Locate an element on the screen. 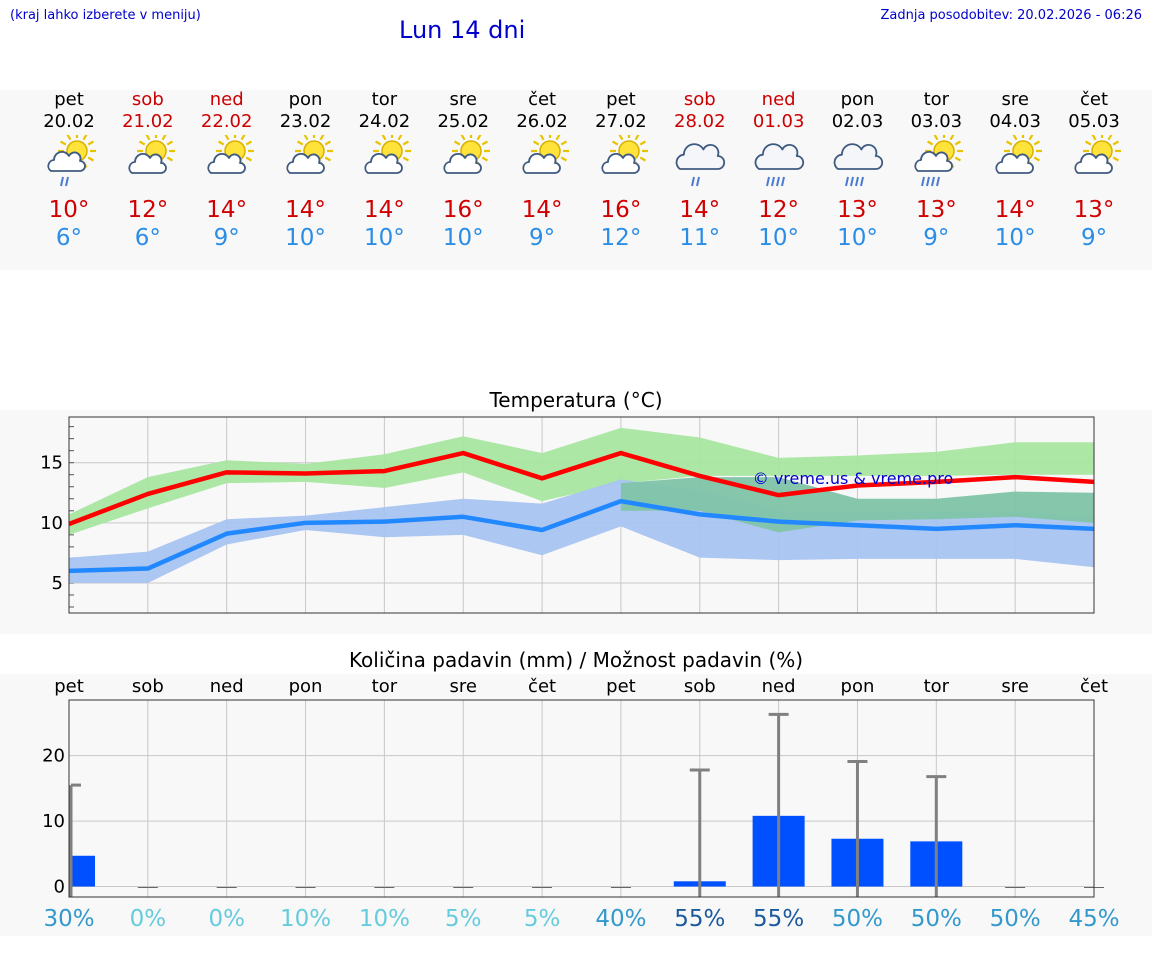  day-column: ned 01.03 12° 10° is located at coordinates (779, 174).